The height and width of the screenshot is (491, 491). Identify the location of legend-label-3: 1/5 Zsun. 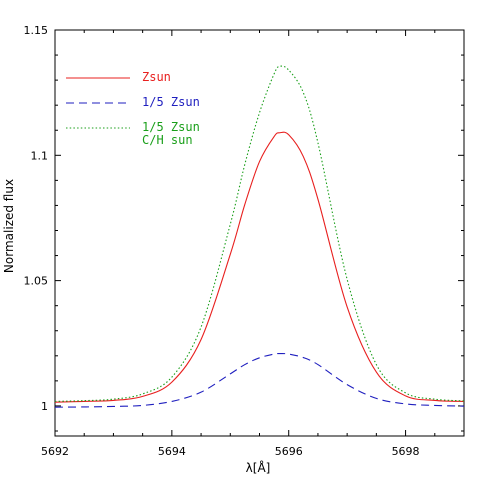
(171, 127).